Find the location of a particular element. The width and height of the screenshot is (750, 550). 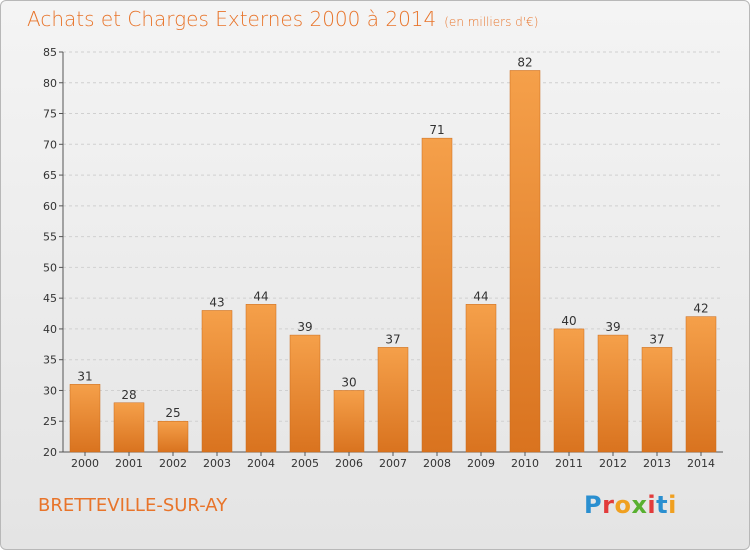

y-tick-label: 40 is located at coordinates (50, 329).